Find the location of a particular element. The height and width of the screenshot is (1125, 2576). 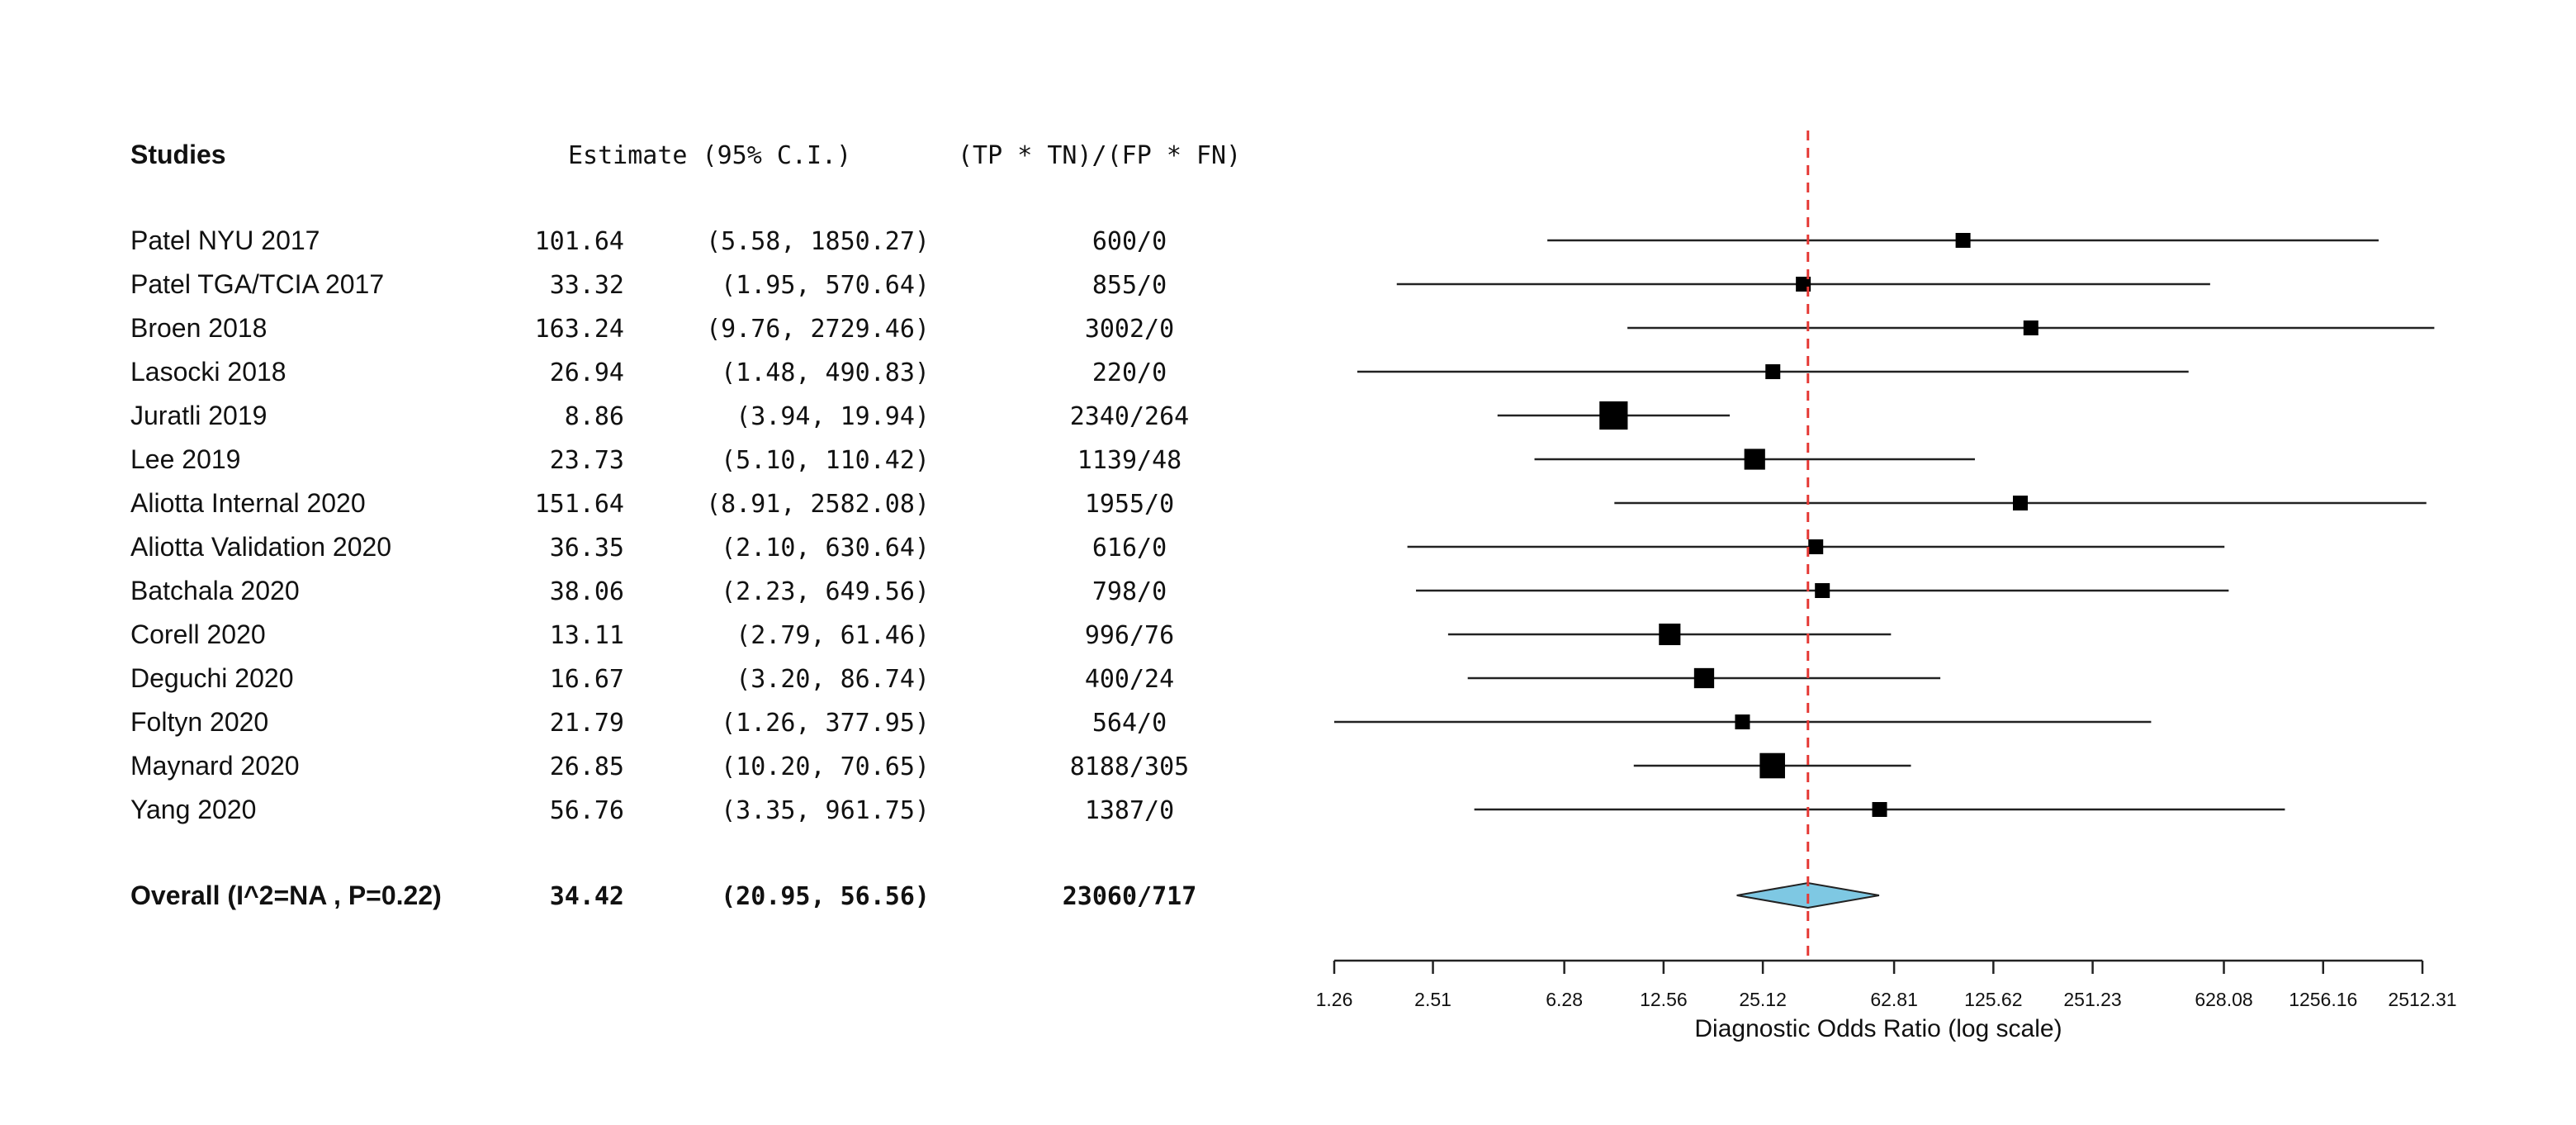

study-row: Yang 2020 56.76 (3.35, 961.75) 1387/0 is located at coordinates (652, 810).